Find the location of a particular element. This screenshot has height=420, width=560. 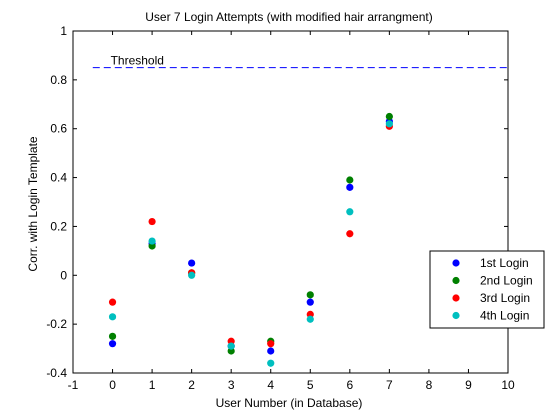

legend-label: 1st Login is located at coordinates (504, 263).